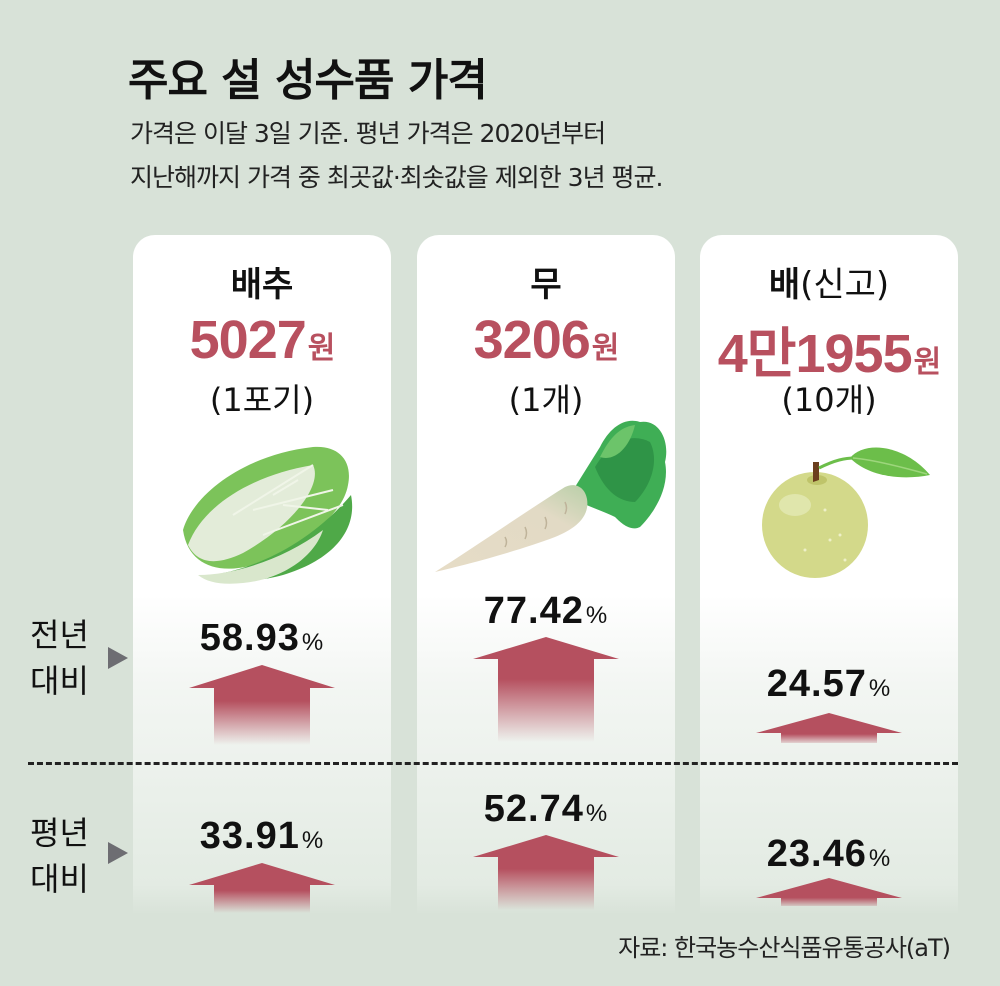 The width and height of the screenshot is (1000, 986). Describe the element at coordinates (368, 133) in the screenshot. I see `subtitle-line-1: 가격은 이달 3일 기준. 평년 가격은 2020년부터` at that location.